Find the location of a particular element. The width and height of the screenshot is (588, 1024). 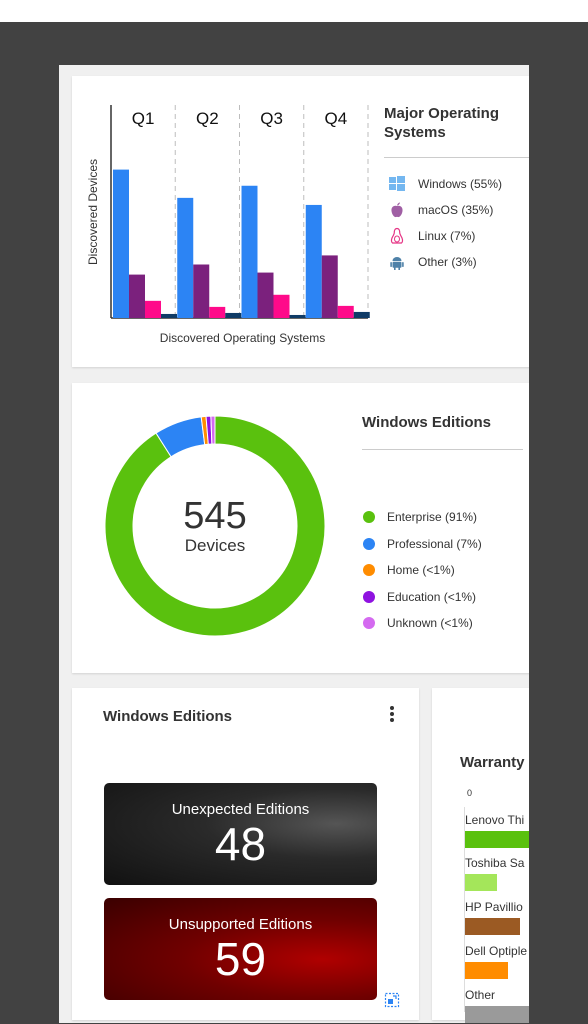

editions-legend-item: Education (<1%) is located at coordinates (419, 597).